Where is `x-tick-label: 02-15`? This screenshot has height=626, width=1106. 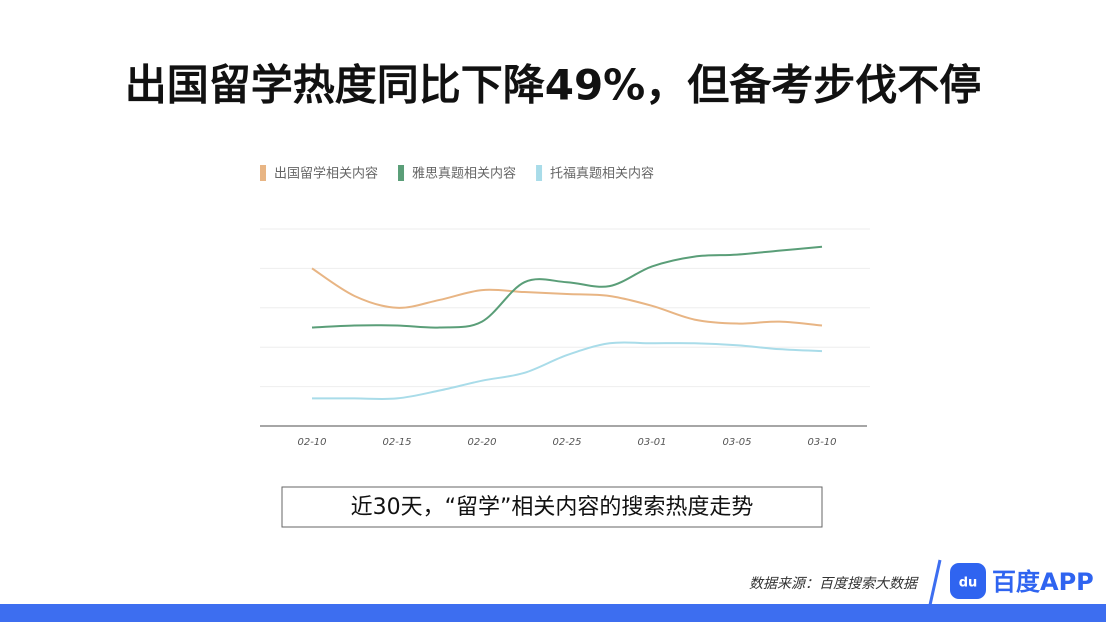 x-tick-label: 02-15 is located at coordinates (396, 442).